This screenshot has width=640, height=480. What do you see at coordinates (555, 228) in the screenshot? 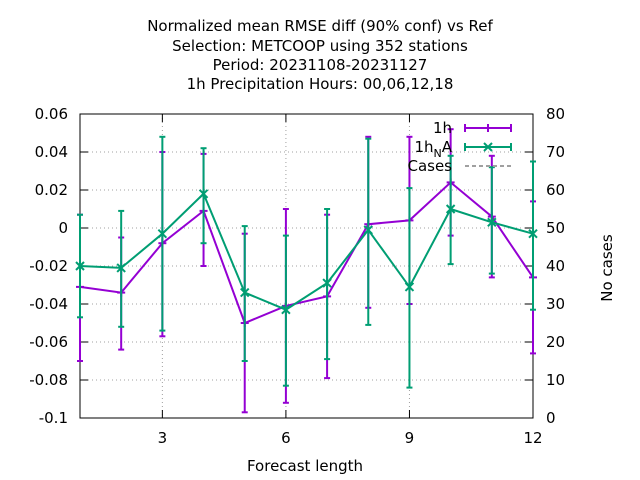
I see `y2-tick-label: 50` at bounding box center [555, 228].